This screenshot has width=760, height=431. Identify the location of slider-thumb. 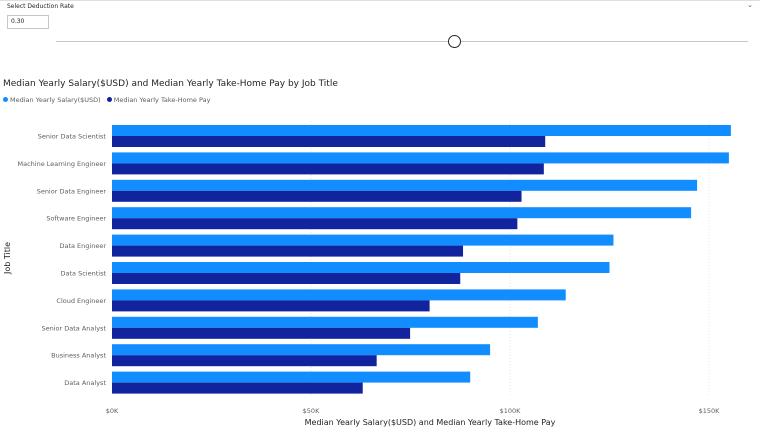
(454, 41).